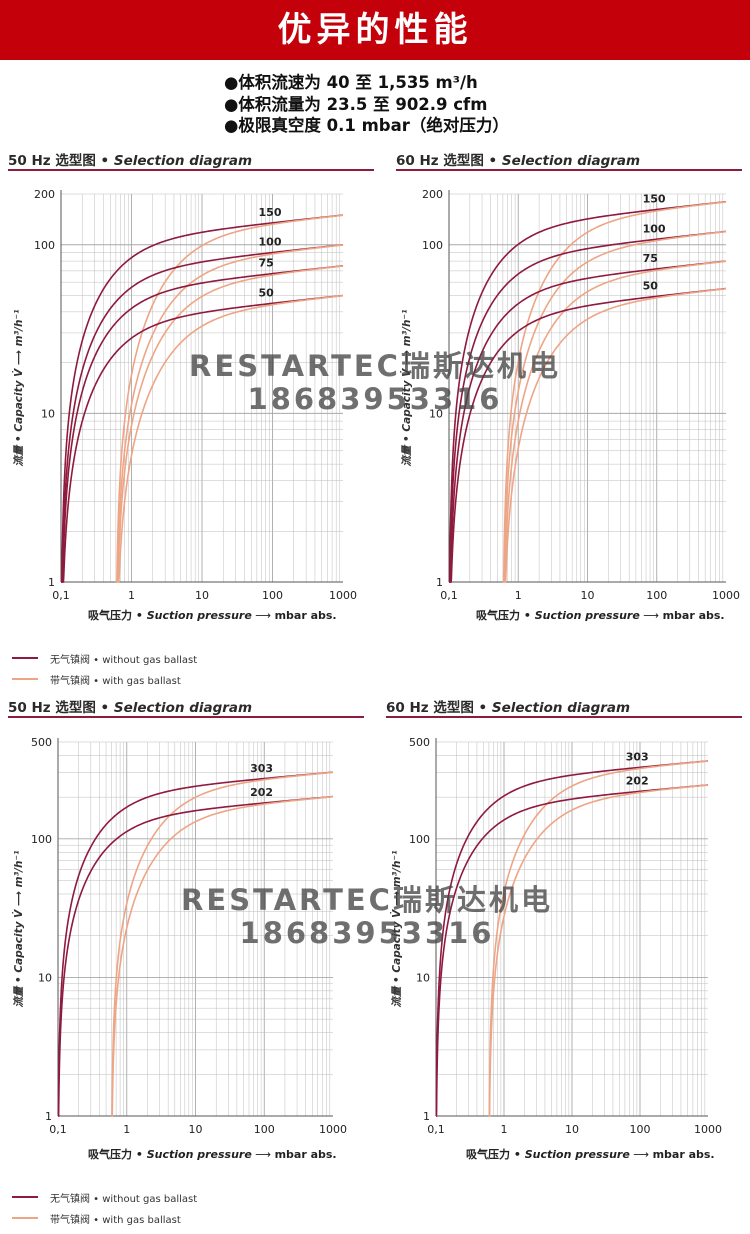 The image size is (750, 1234). I want to click on series-label-150: 150, so click(270, 212).